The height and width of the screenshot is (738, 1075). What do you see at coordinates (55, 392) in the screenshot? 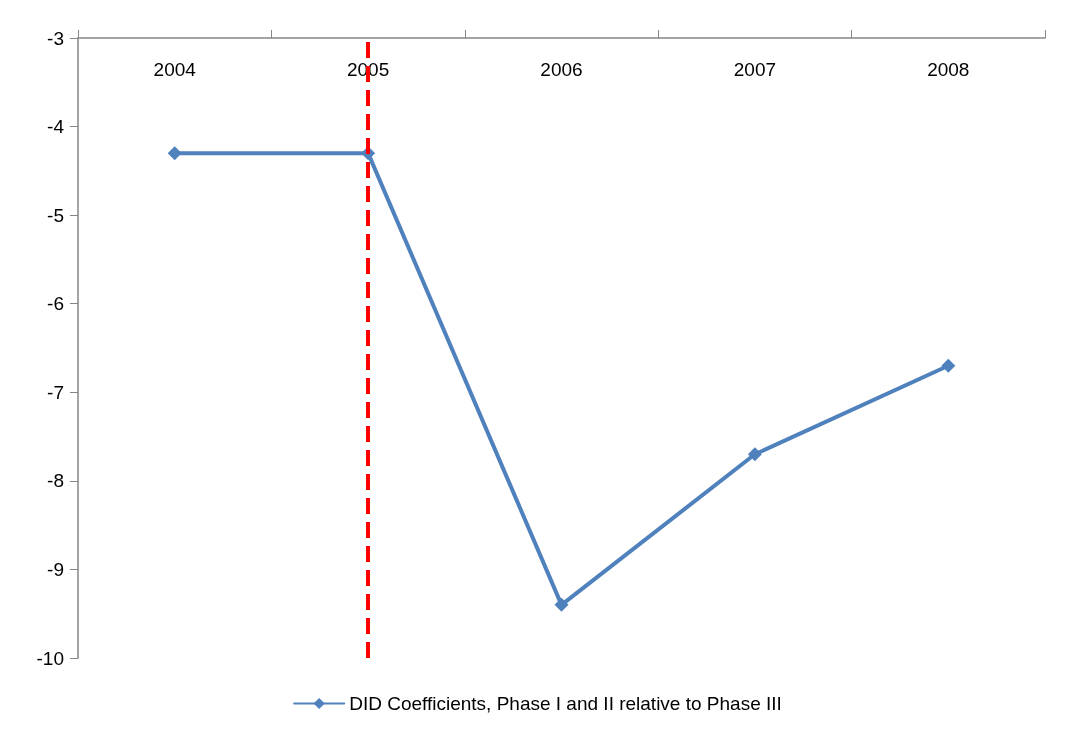
I see `y-tick-label: -7` at bounding box center [55, 392].